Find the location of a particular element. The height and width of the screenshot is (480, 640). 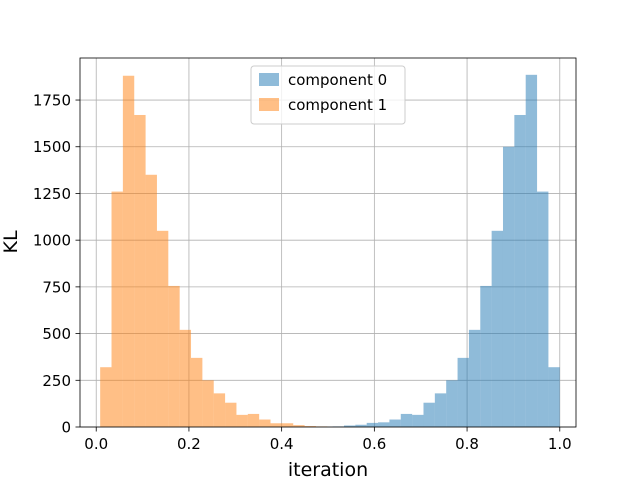

y-tick-label: 0 is located at coordinates (66, 428).